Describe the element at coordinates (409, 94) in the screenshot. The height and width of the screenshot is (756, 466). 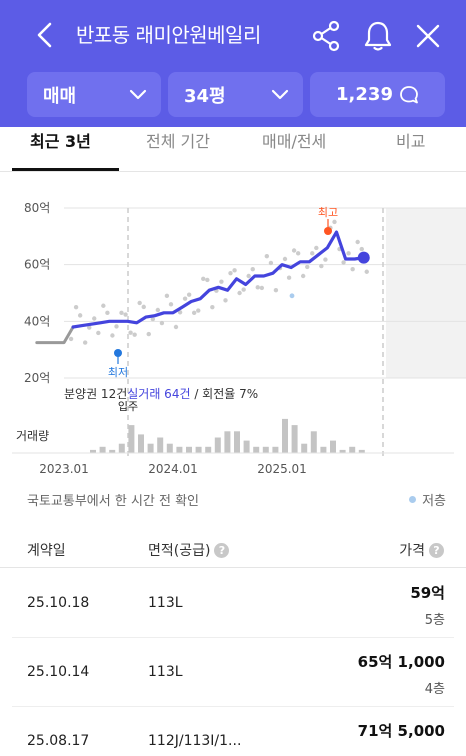
I see `chat-bubble-icon` at that location.